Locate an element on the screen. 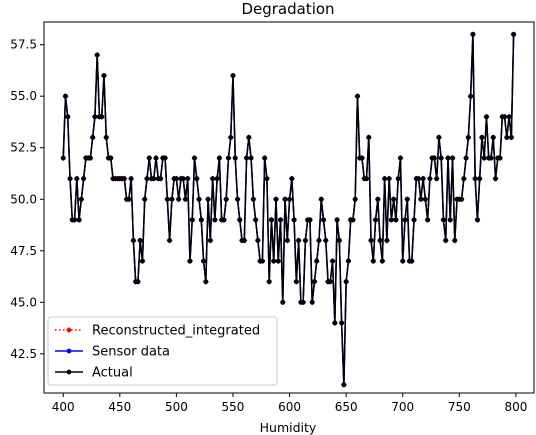 The height and width of the screenshot is (435, 536). x-tick-label: 400 is located at coordinates (63, 407).